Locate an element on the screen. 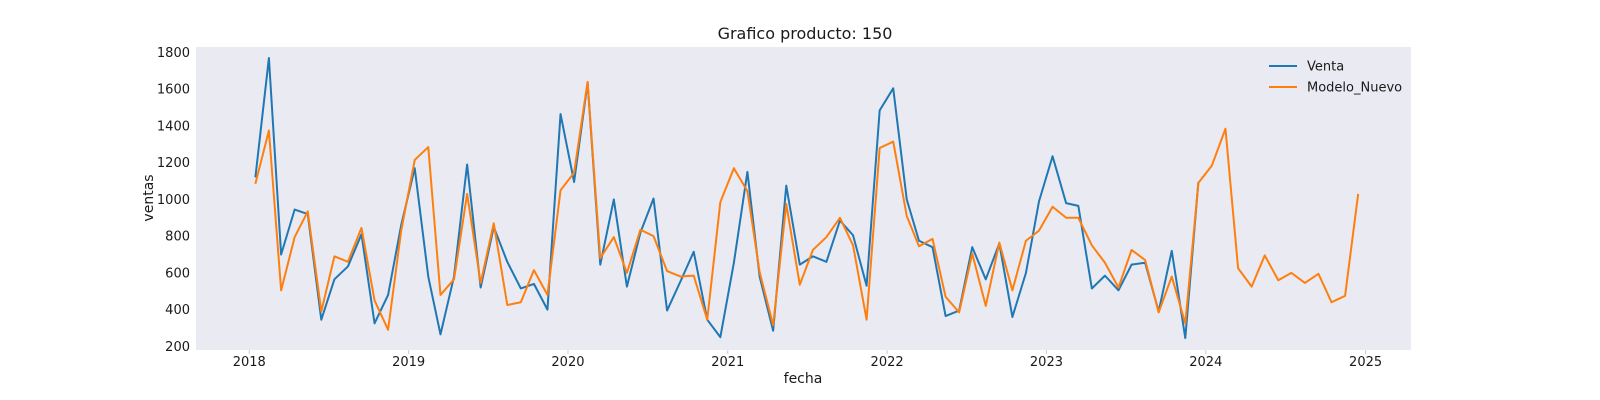 The image size is (1600, 400). y-tick-label: 1000 is located at coordinates (173, 200).